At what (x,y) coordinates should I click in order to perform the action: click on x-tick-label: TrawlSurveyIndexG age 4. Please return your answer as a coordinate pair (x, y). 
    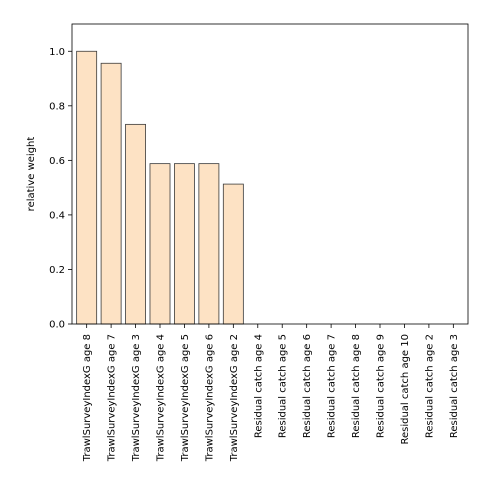
    Looking at the image, I should click on (161, 398).